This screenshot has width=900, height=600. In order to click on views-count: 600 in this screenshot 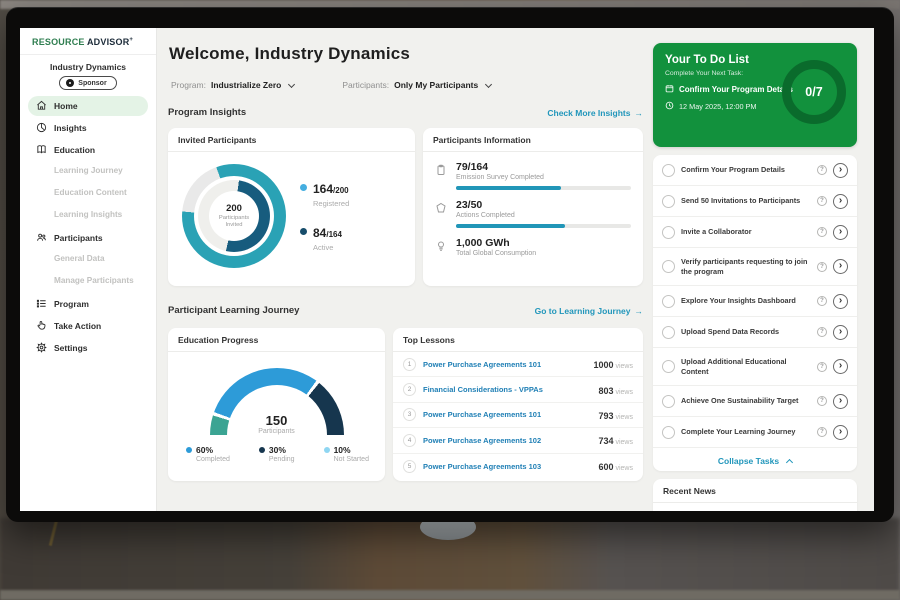, I will do `click(606, 467)`.